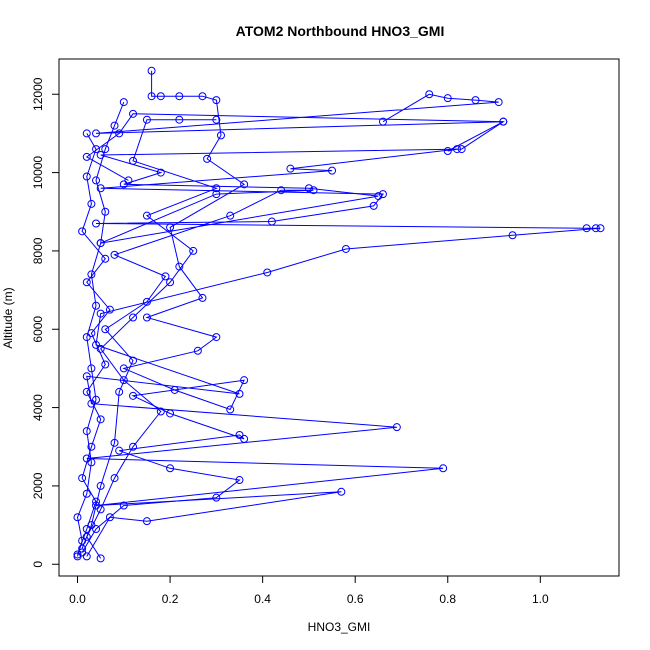  Describe the element at coordinates (38, 94) in the screenshot. I see `y-tick-label: 12000` at that location.